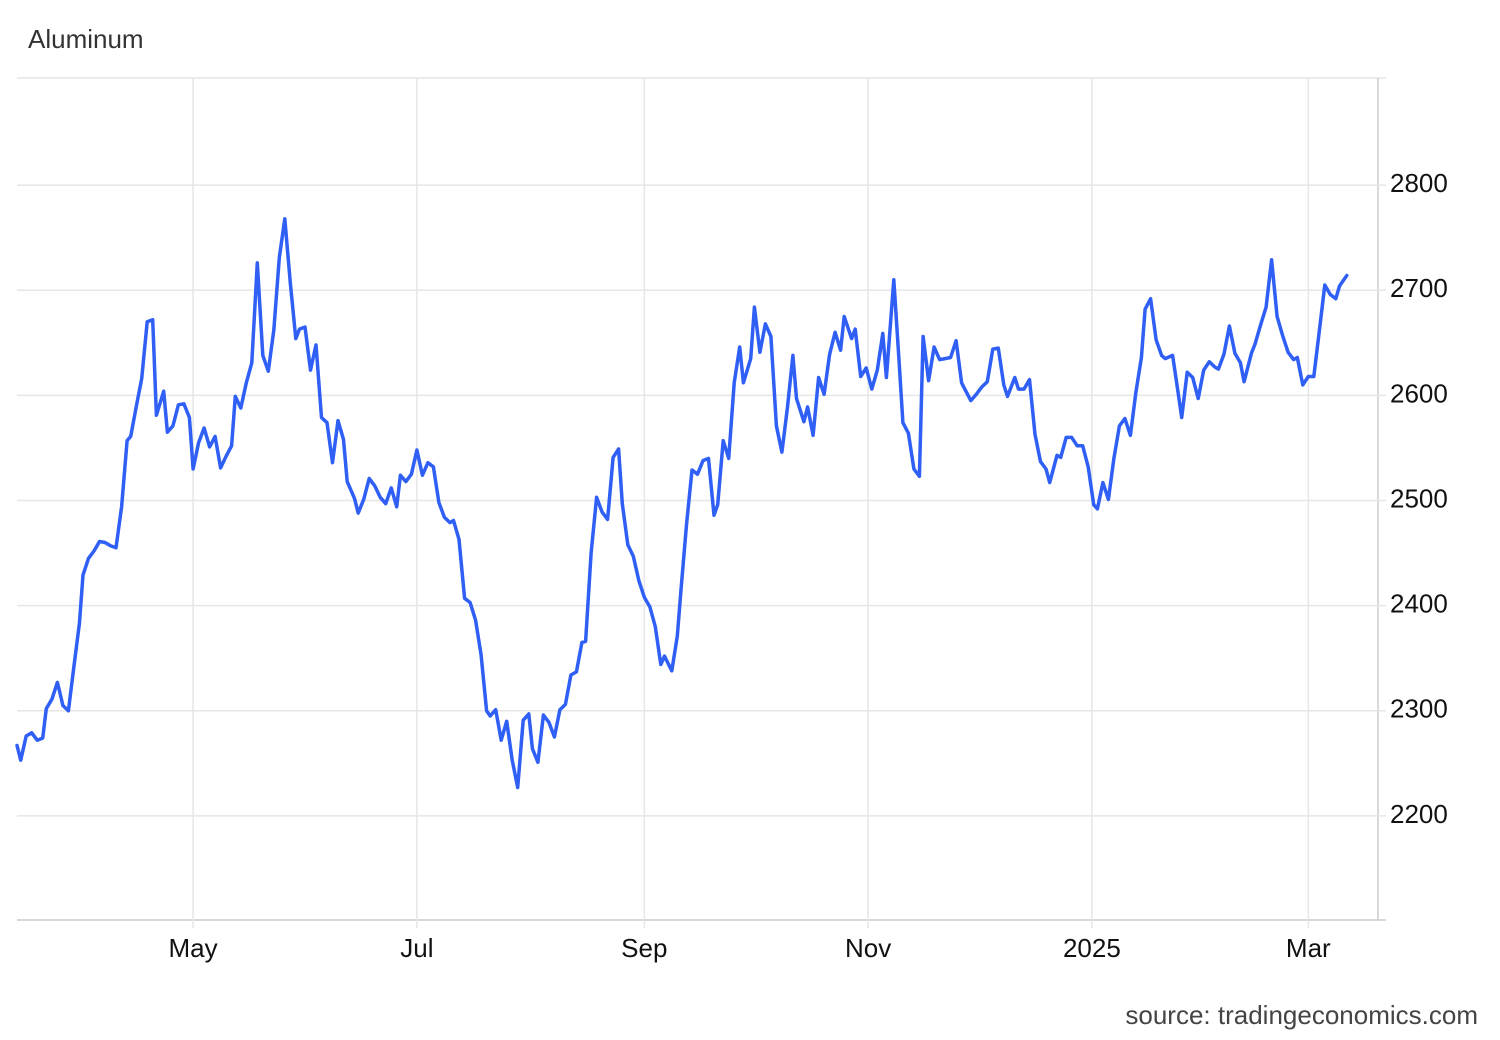 The height and width of the screenshot is (1040, 1500). Describe the element at coordinates (86, 39) in the screenshot. I see `chart-title: Aluminum` at that location.